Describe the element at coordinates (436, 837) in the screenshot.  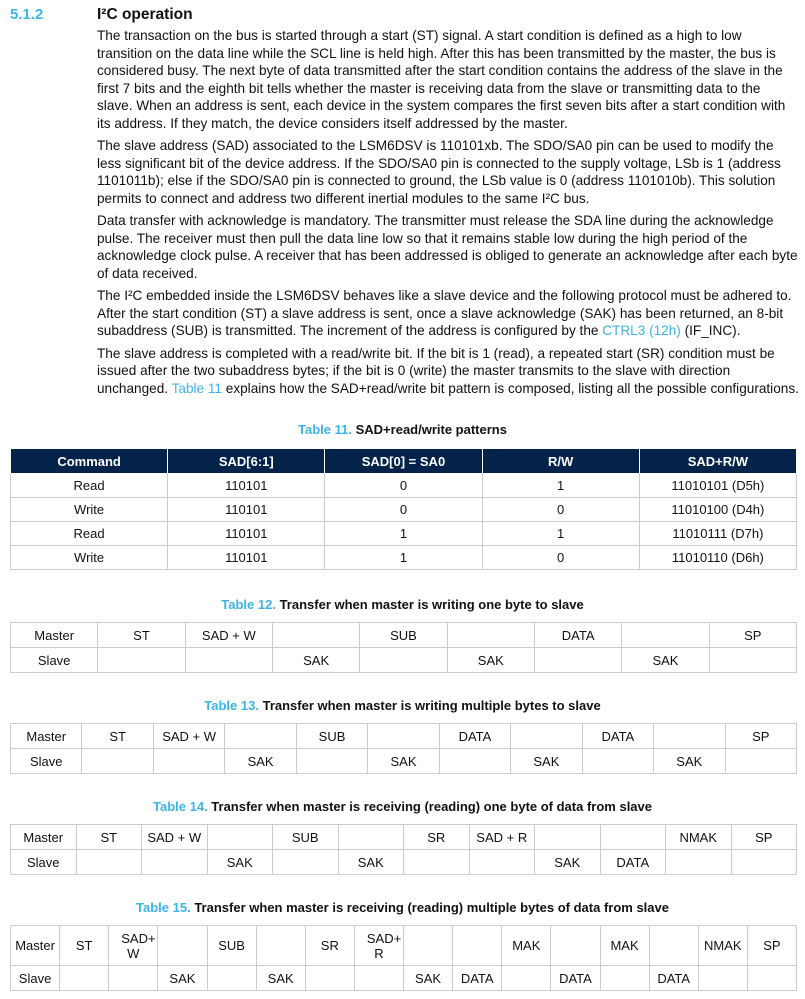
I see `table-cell: SR` at that location.